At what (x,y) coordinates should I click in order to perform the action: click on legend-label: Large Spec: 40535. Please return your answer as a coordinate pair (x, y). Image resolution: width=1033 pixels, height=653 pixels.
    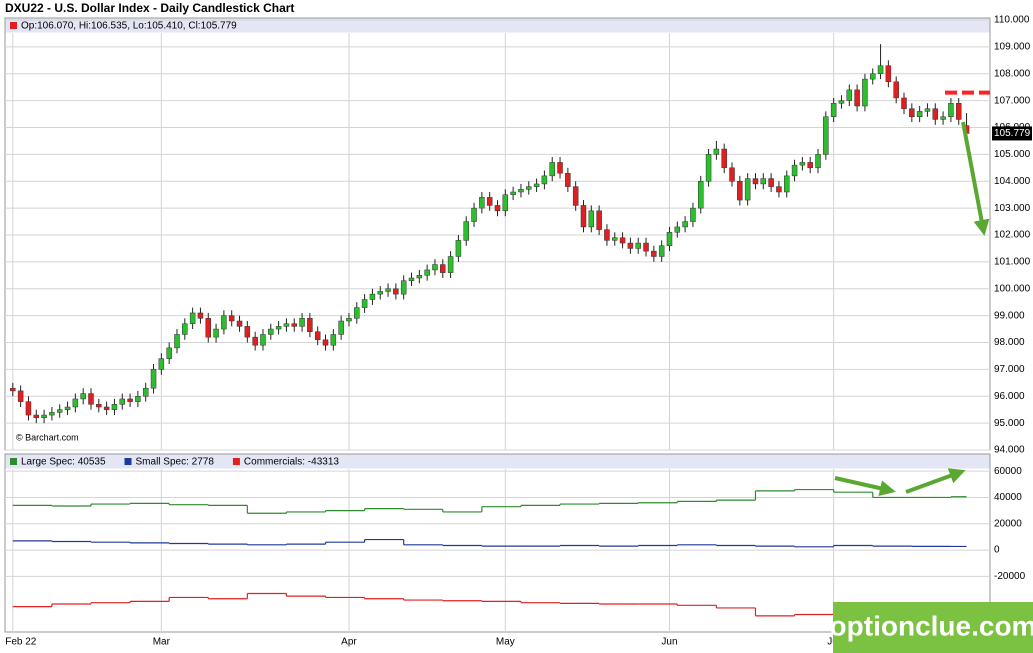
    Looking at the image, I should click on (63, 462).